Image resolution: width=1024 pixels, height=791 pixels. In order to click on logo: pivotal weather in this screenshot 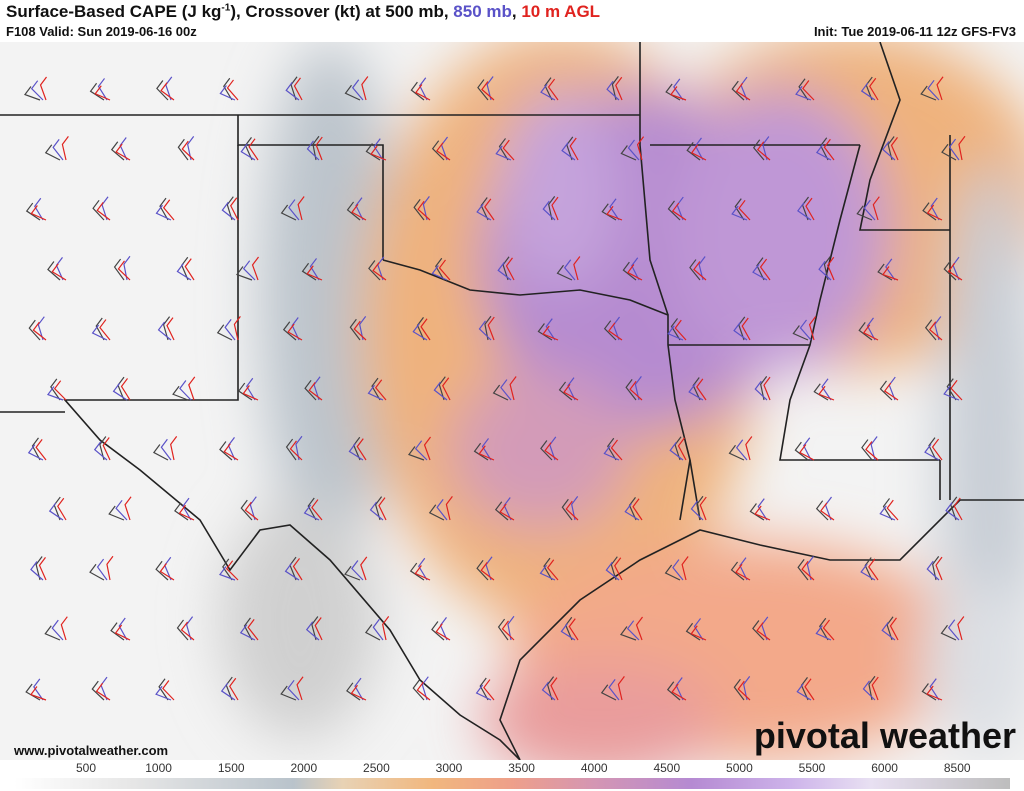, I will do `click(885, 735)`.